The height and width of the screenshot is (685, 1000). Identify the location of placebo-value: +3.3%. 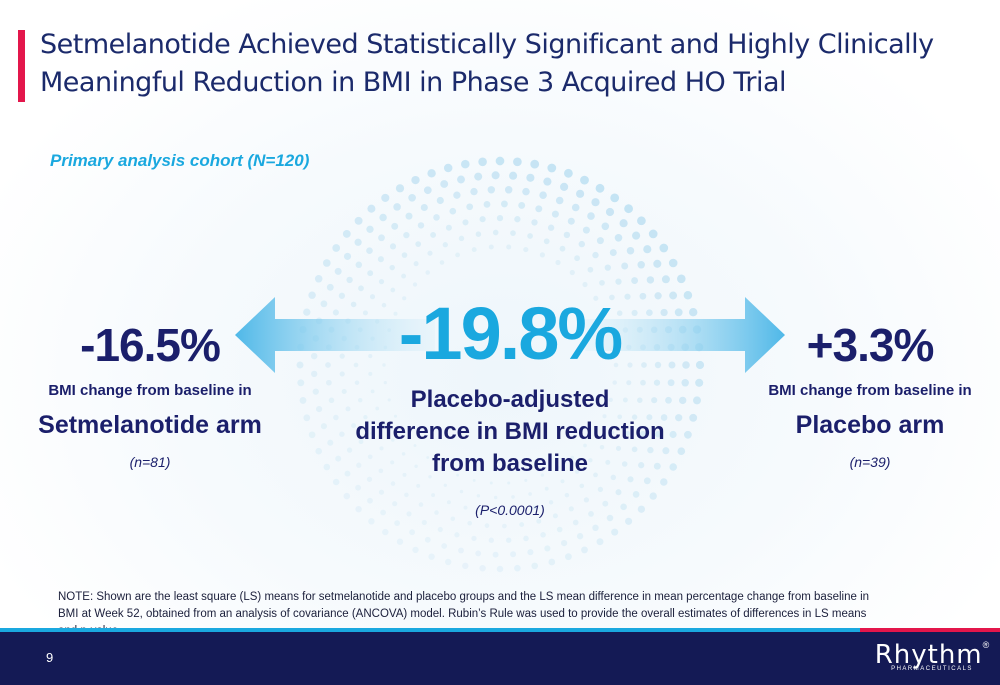
(870, 345).